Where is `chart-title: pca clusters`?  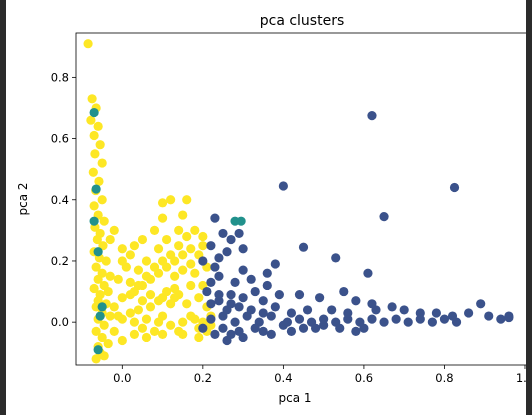
chart-title: pca clusters is located at coordinates (302, 21).